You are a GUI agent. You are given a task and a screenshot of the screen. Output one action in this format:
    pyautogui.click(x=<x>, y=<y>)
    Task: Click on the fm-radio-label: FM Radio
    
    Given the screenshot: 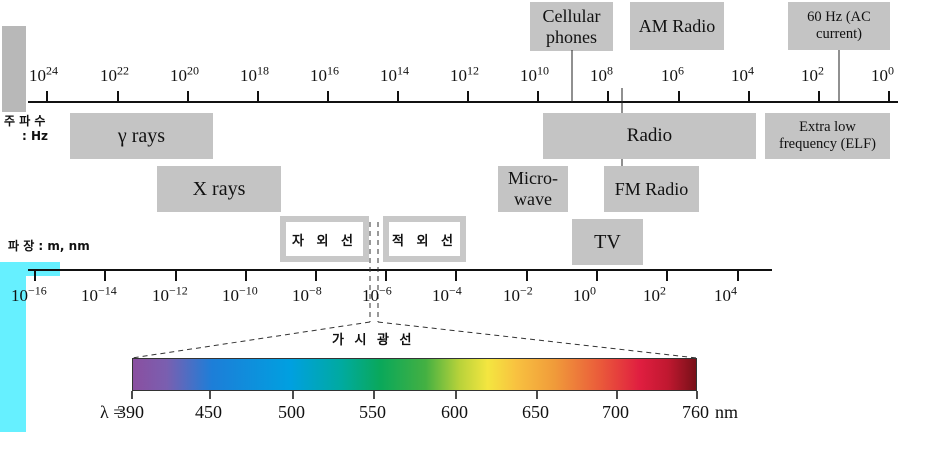 What is the action you would take?
    pyautogui.click(x=651, y=188)
    